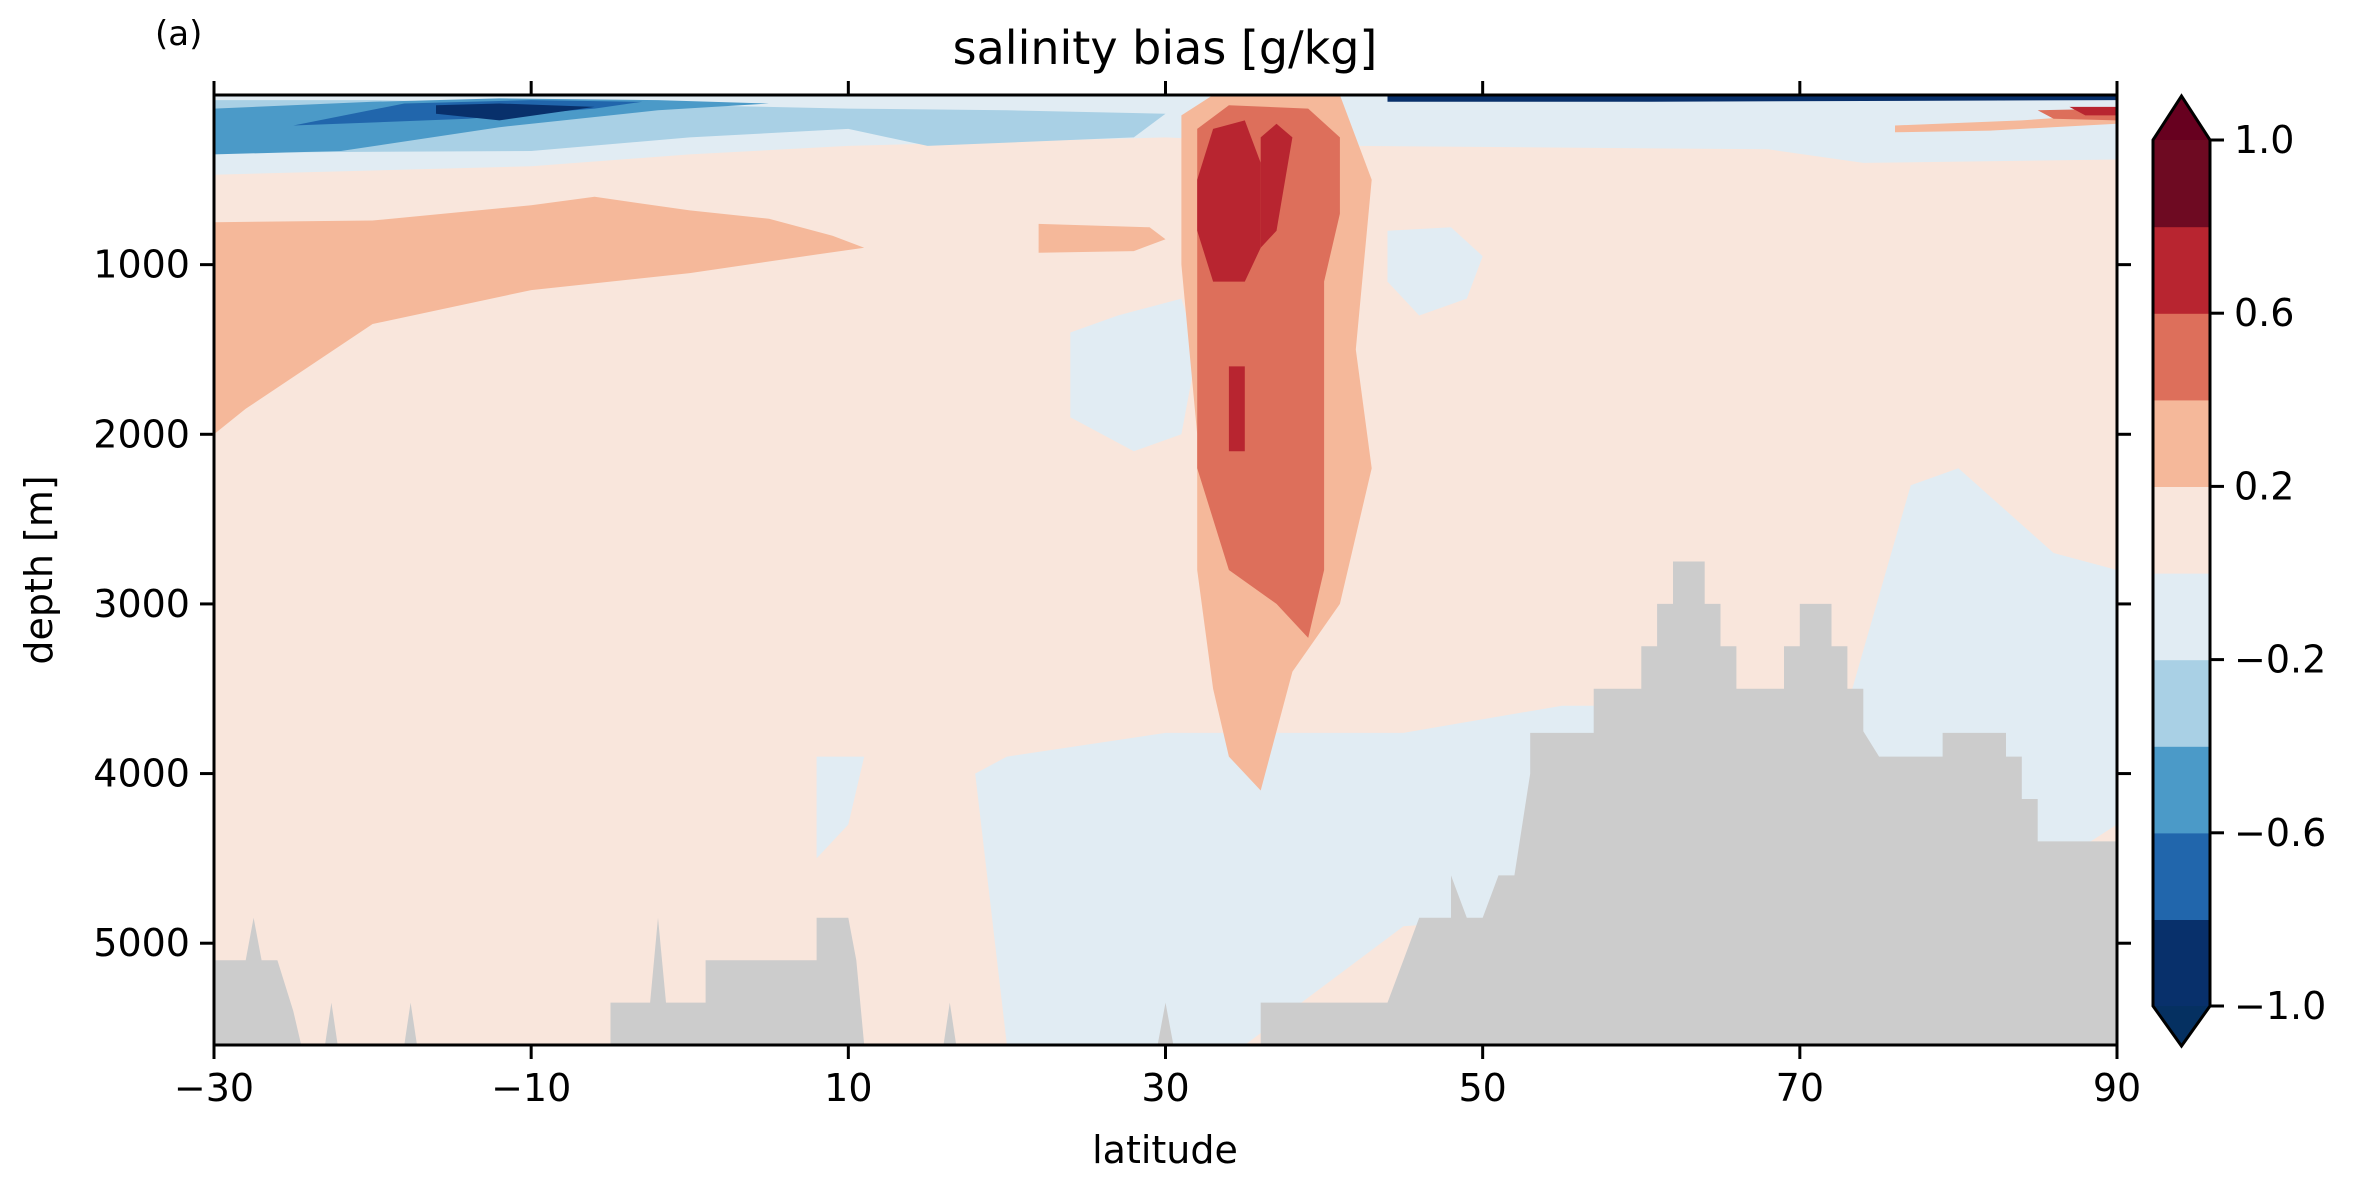 This screenshot has height=1181, width=2362. I want to click on x-tick-label-5: 70, so click(1800, 1088).